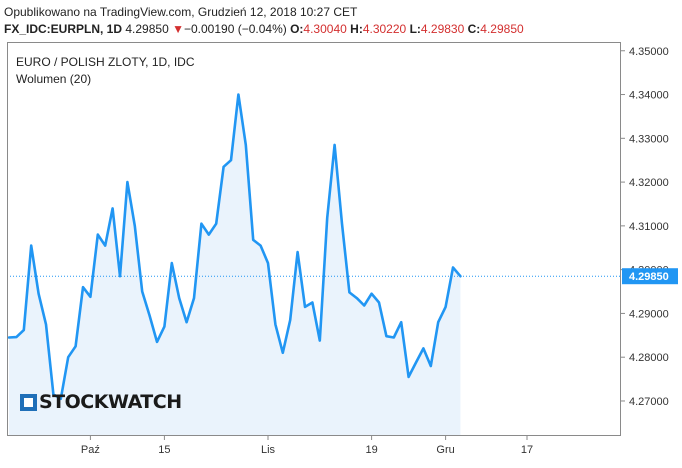  Describe the element at coordinates (356, 29) in the screenshot. I see `high-label: H:` at that location.